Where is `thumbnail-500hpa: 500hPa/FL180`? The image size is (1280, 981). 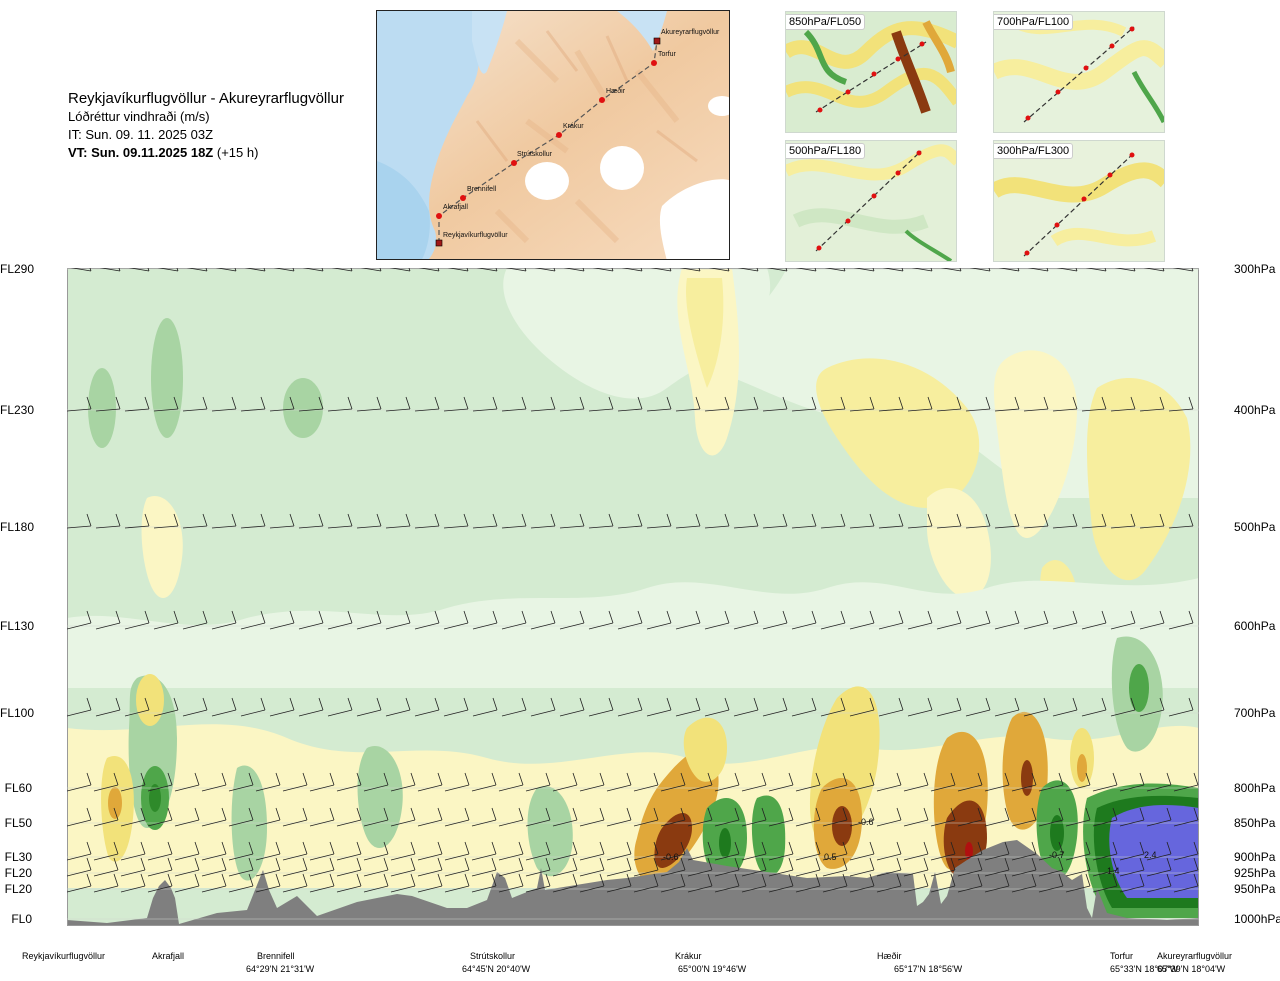 thumbnail-500hpa: 500hPa/FL180 is located at coordinates (871, 201).